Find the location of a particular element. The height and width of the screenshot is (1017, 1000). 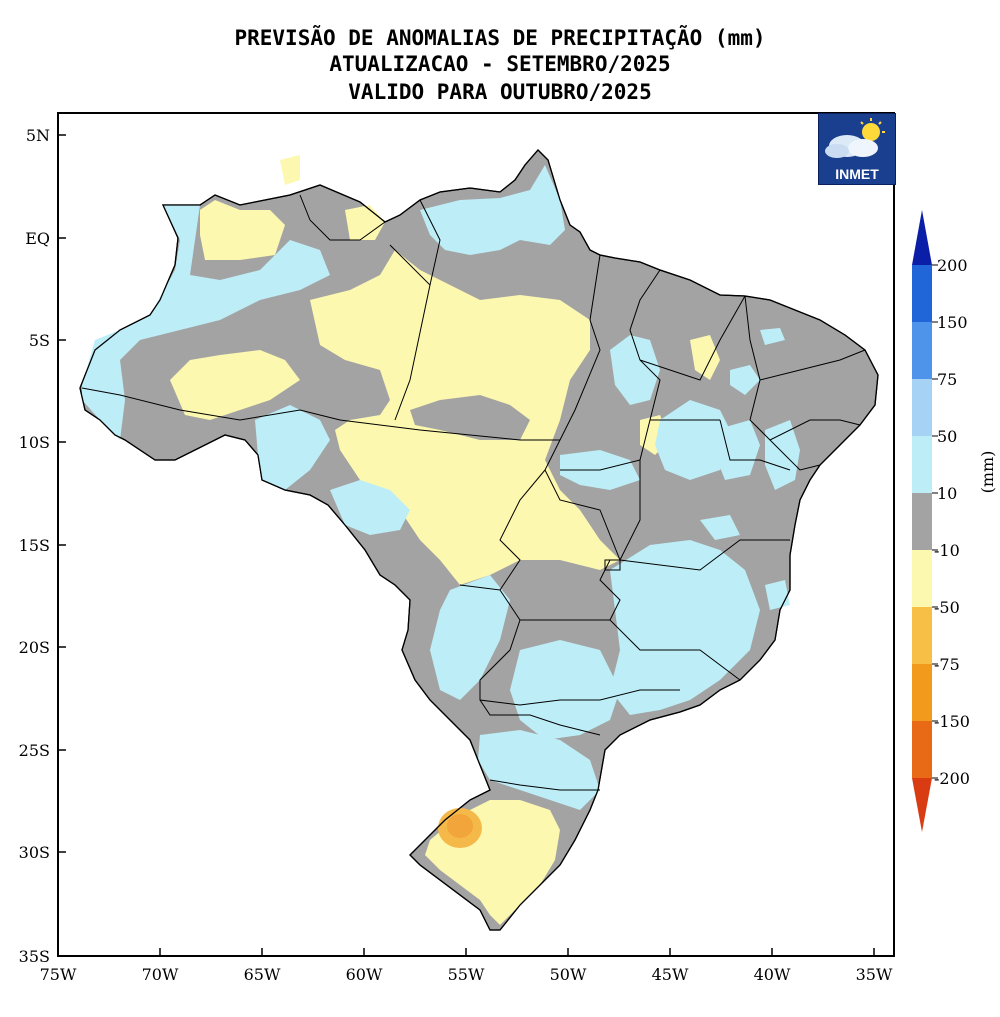

colorbar-unit-label: (mm) is located at coordinates (987, 472).